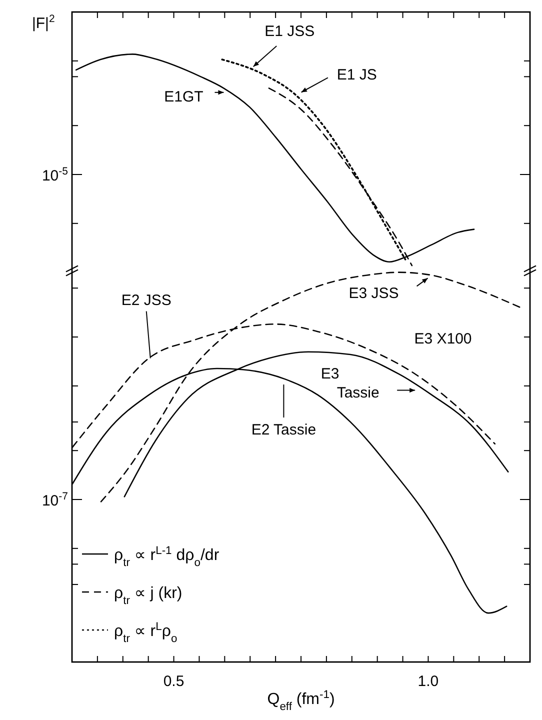 This screenshot has width=542, height=720. Describe the element at coordinates (148, 596) in the screenshot. I see `legend-label: ρ$_{tr}$ ∝ j (kr)` at that location.